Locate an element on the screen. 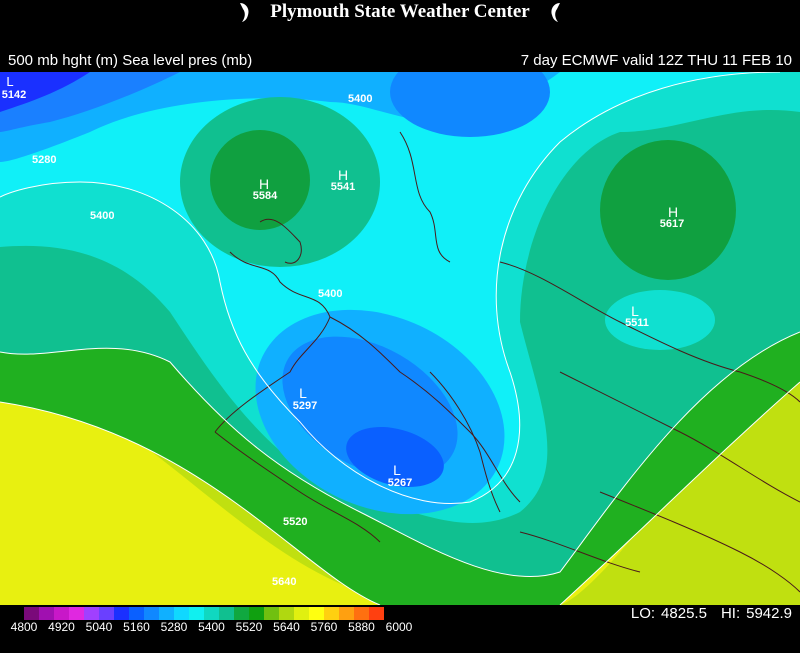 This screenshot has height=653, width=800. color-scale-label: 4800 is located at coordinates (24, 627).